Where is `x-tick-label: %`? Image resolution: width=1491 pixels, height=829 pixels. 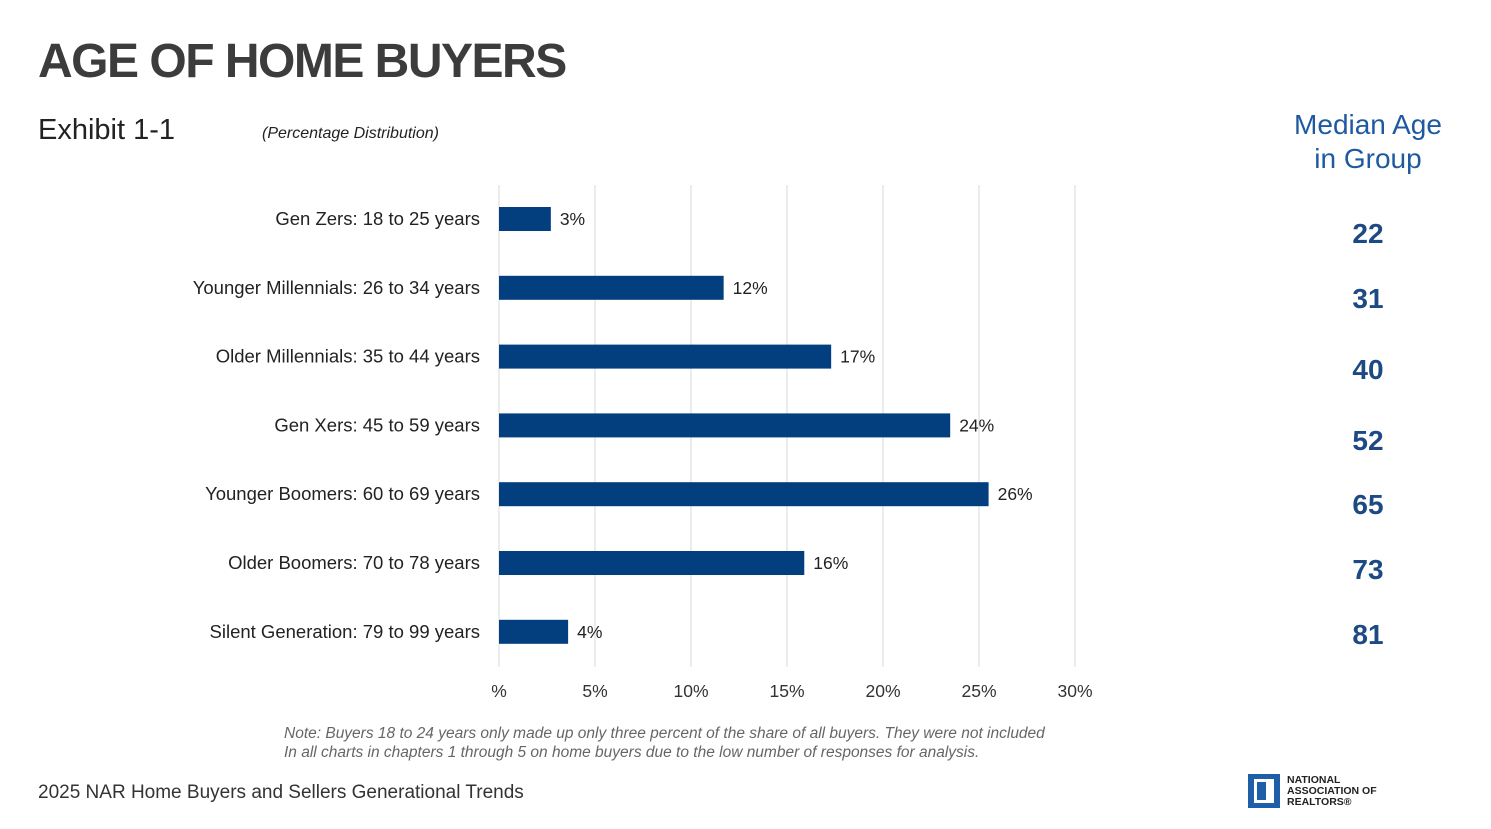
x-tick-label: % is located at coordinates (499, 691).